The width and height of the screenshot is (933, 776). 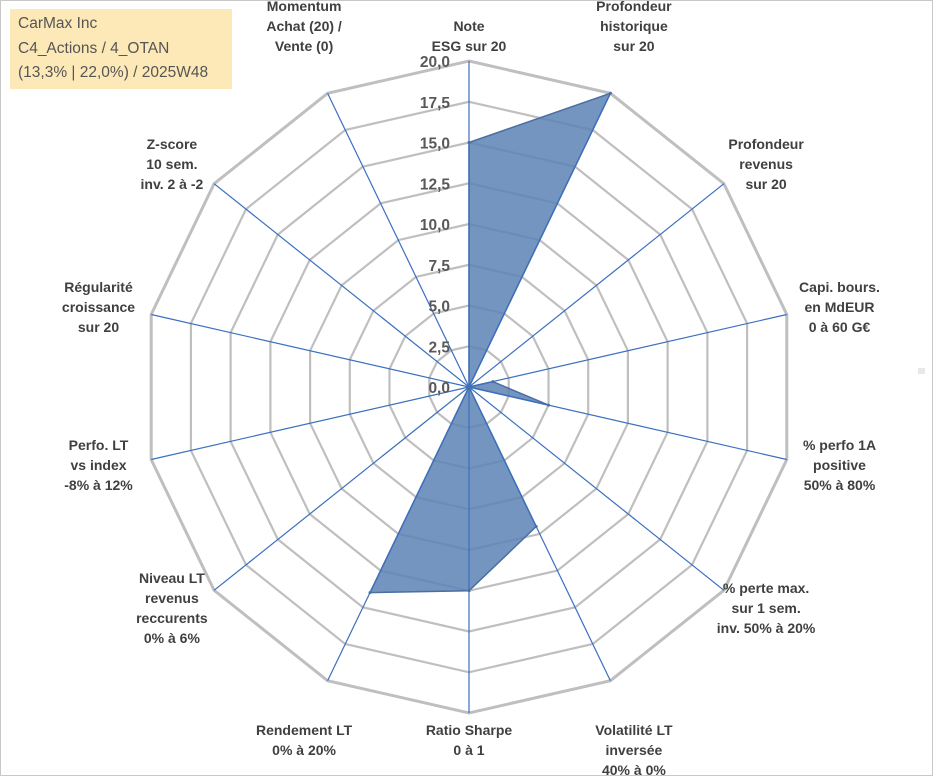 What do you see at coordinates (468, 26) in the screenshot?
I see `axis-label-line: Note` at bounding box center [468, 26].